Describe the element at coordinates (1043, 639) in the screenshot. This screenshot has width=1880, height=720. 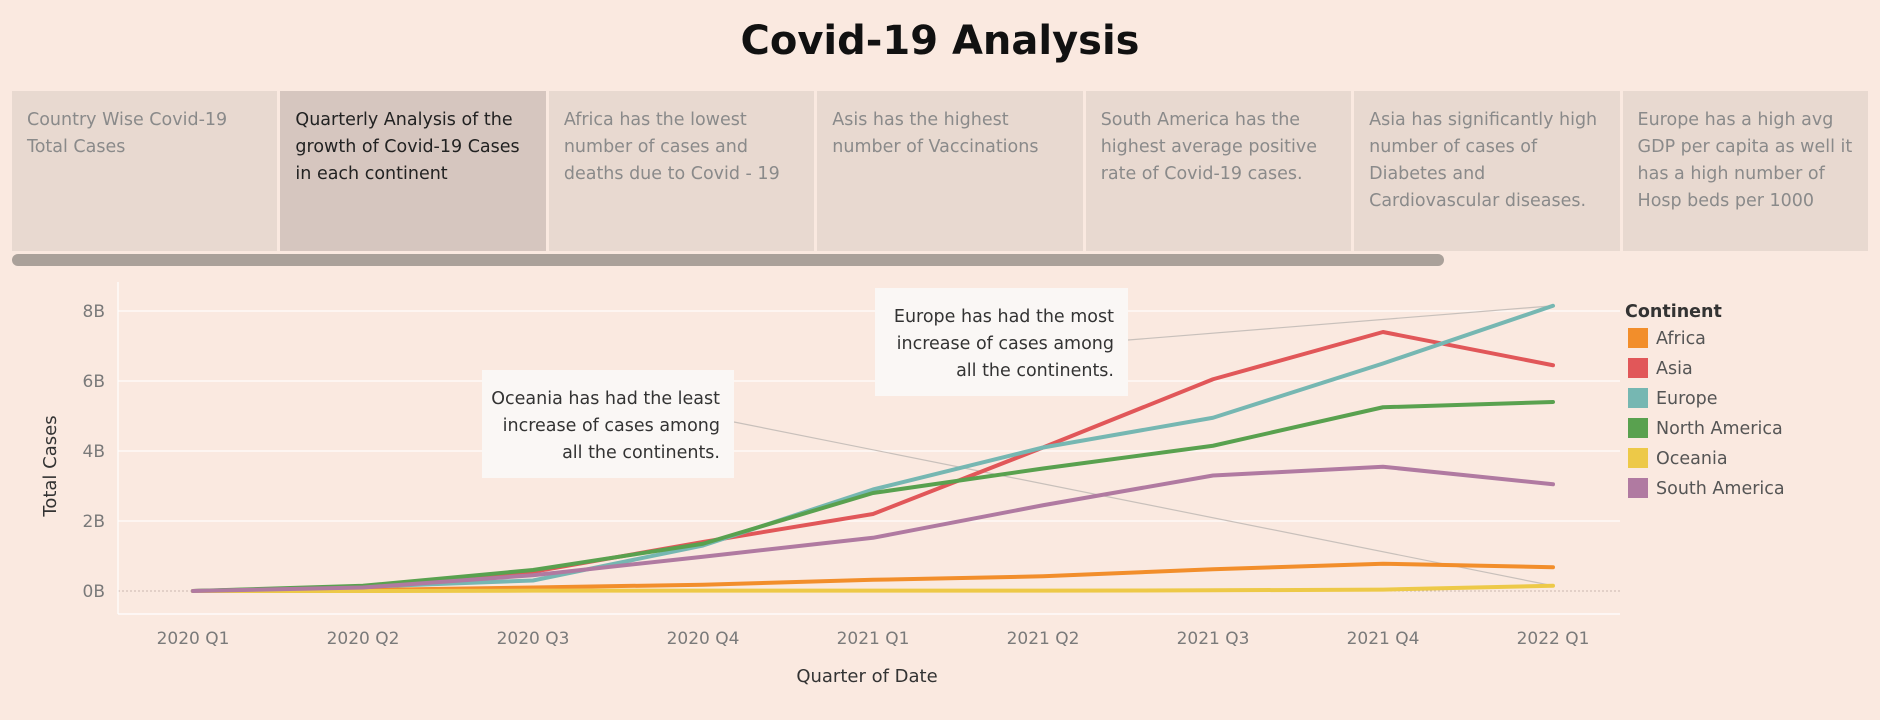
I see `x-tick-label: 2021 Q2` at that location.